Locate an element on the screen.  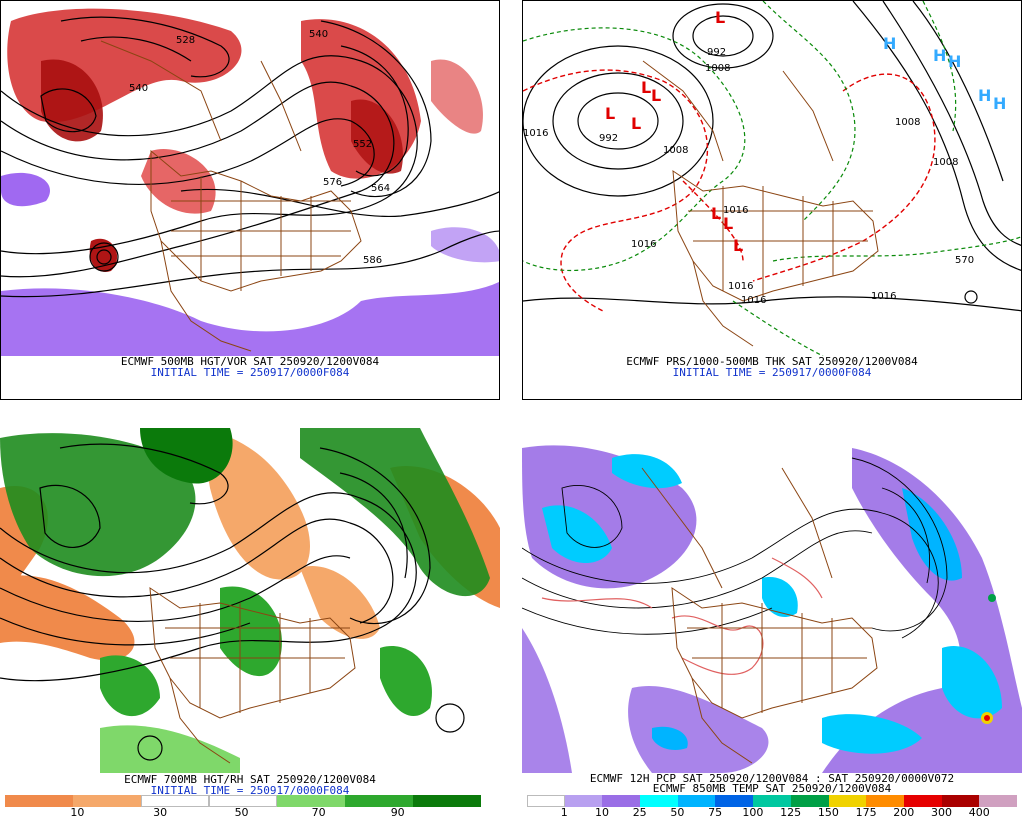
cbar-tick: 175 is located at coordinates (866, 811).